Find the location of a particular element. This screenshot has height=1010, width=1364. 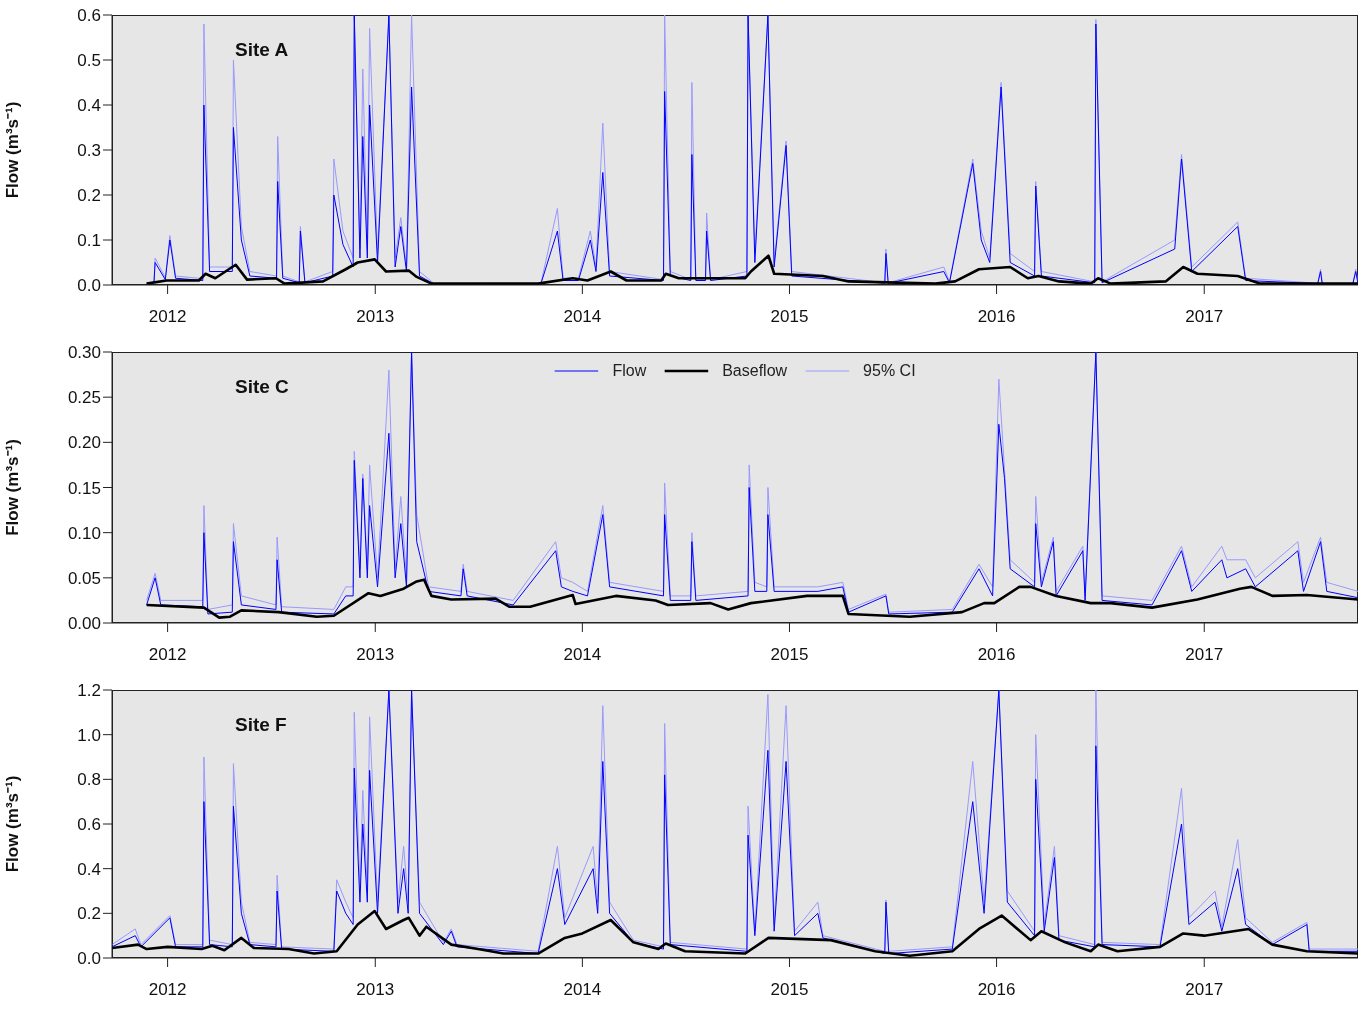

y-tick-label: 0.30 is located at coordinates (84, 353).